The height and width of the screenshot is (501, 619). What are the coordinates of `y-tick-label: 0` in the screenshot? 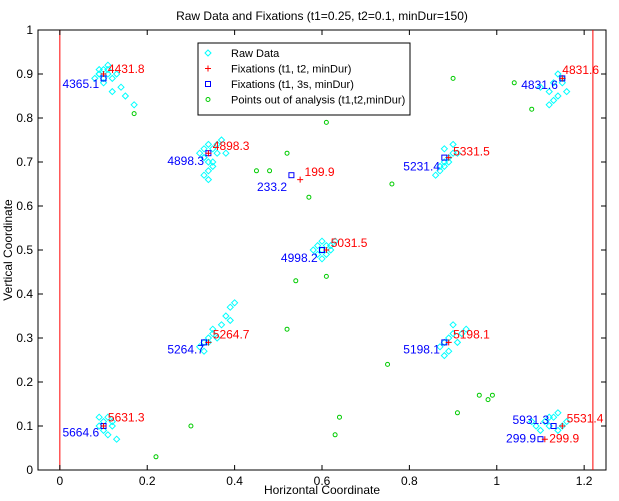 It's located at (29, 470).